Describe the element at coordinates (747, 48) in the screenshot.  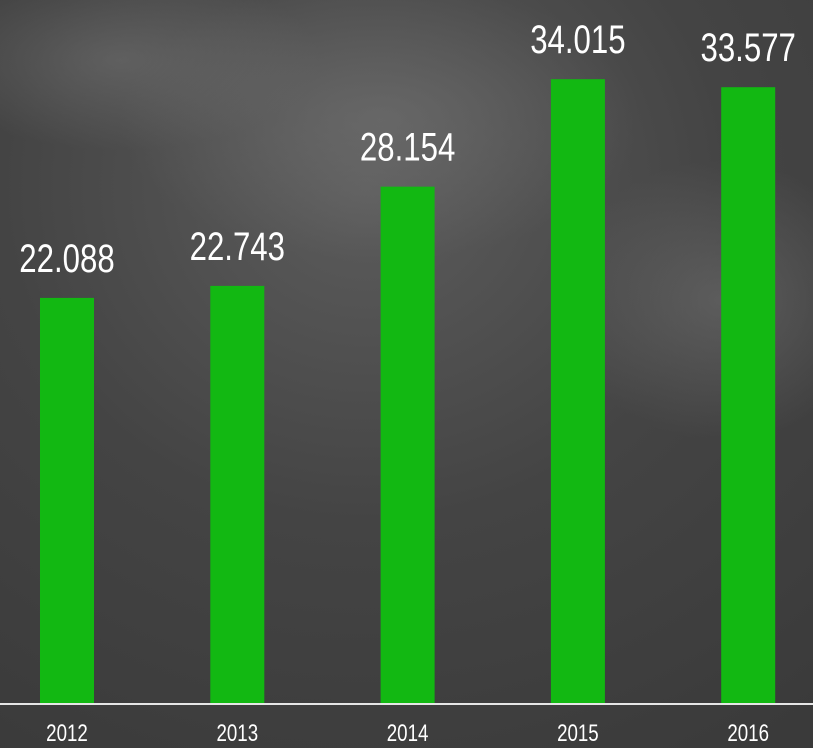
I see `value-label: 33.577` at that location.